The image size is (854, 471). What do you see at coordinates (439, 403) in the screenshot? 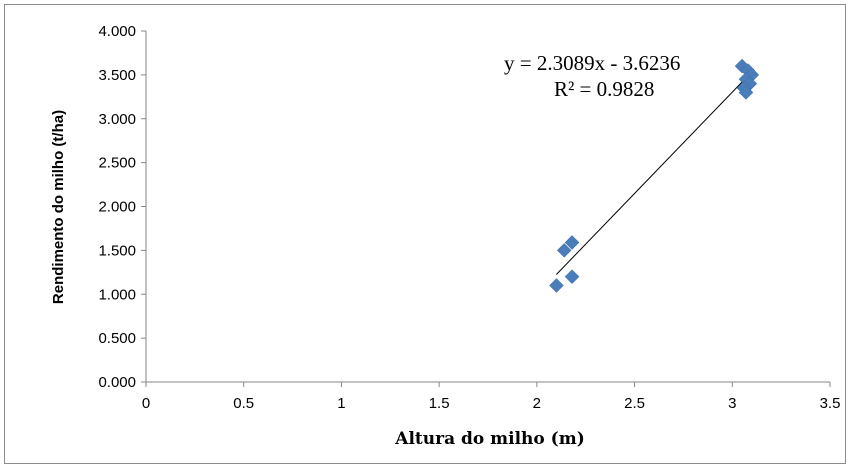
I see `x-tick-label: 1.5` at bounding box center [439, 403].